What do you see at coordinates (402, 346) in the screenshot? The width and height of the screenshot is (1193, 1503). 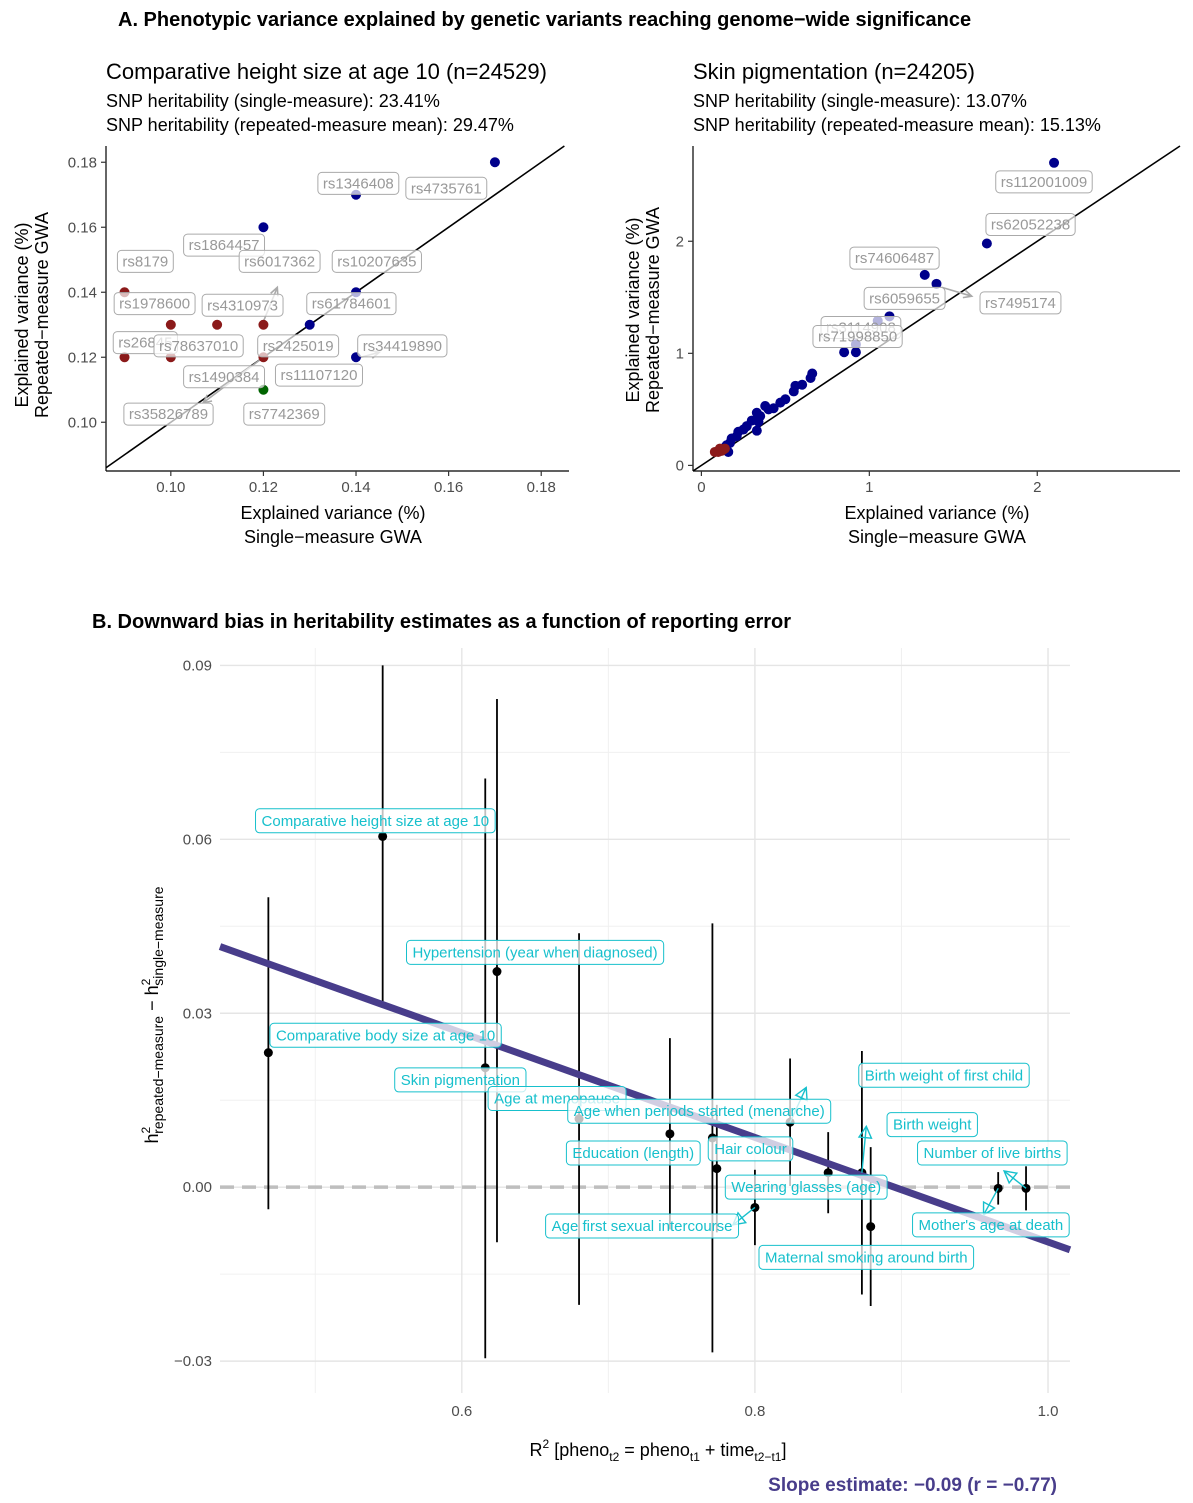 I see `height-snp-label-text: rs34419890` at bounding box center [402, 346].